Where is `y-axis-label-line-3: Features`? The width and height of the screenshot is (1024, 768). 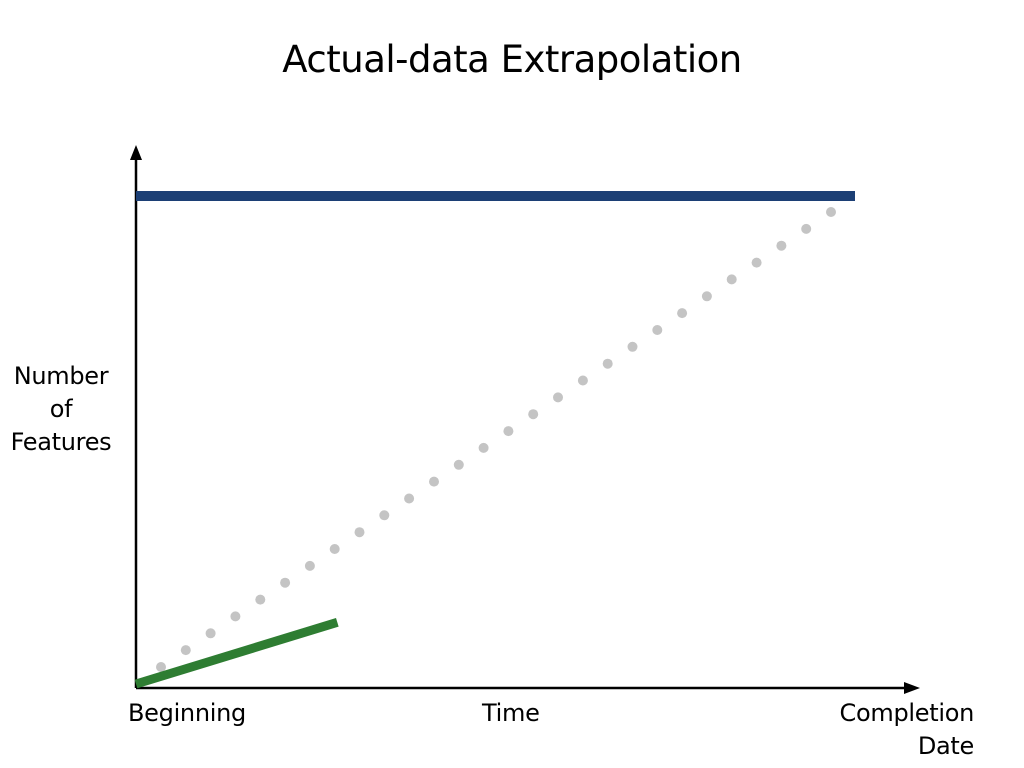 y-axis-label-line-3: Features is located at coordinates (61, 442).